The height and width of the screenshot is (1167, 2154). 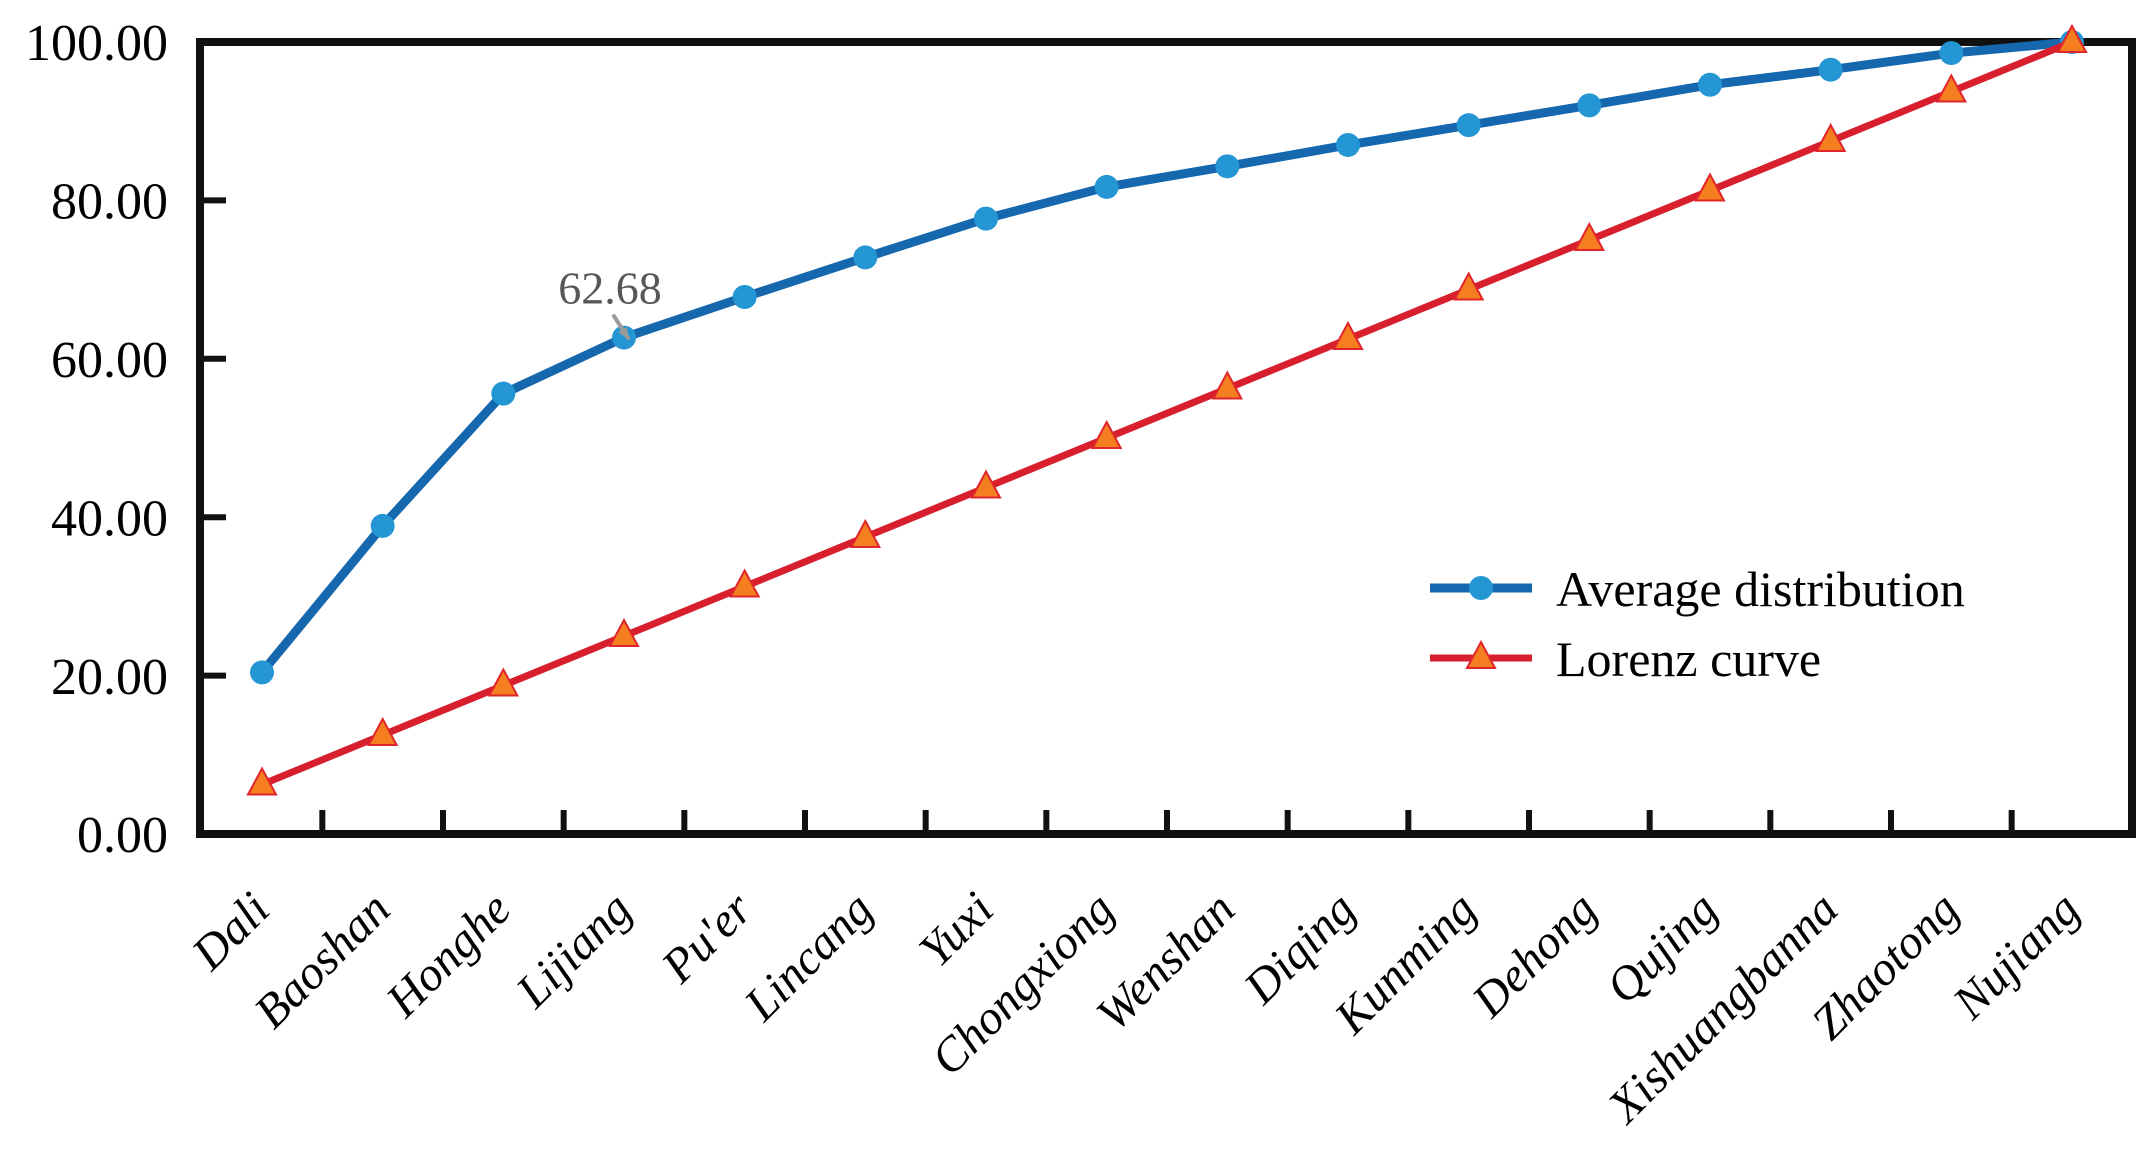 I want to click on legend-label-average-distribution: Average distribution, so click(x=1760, y=589).